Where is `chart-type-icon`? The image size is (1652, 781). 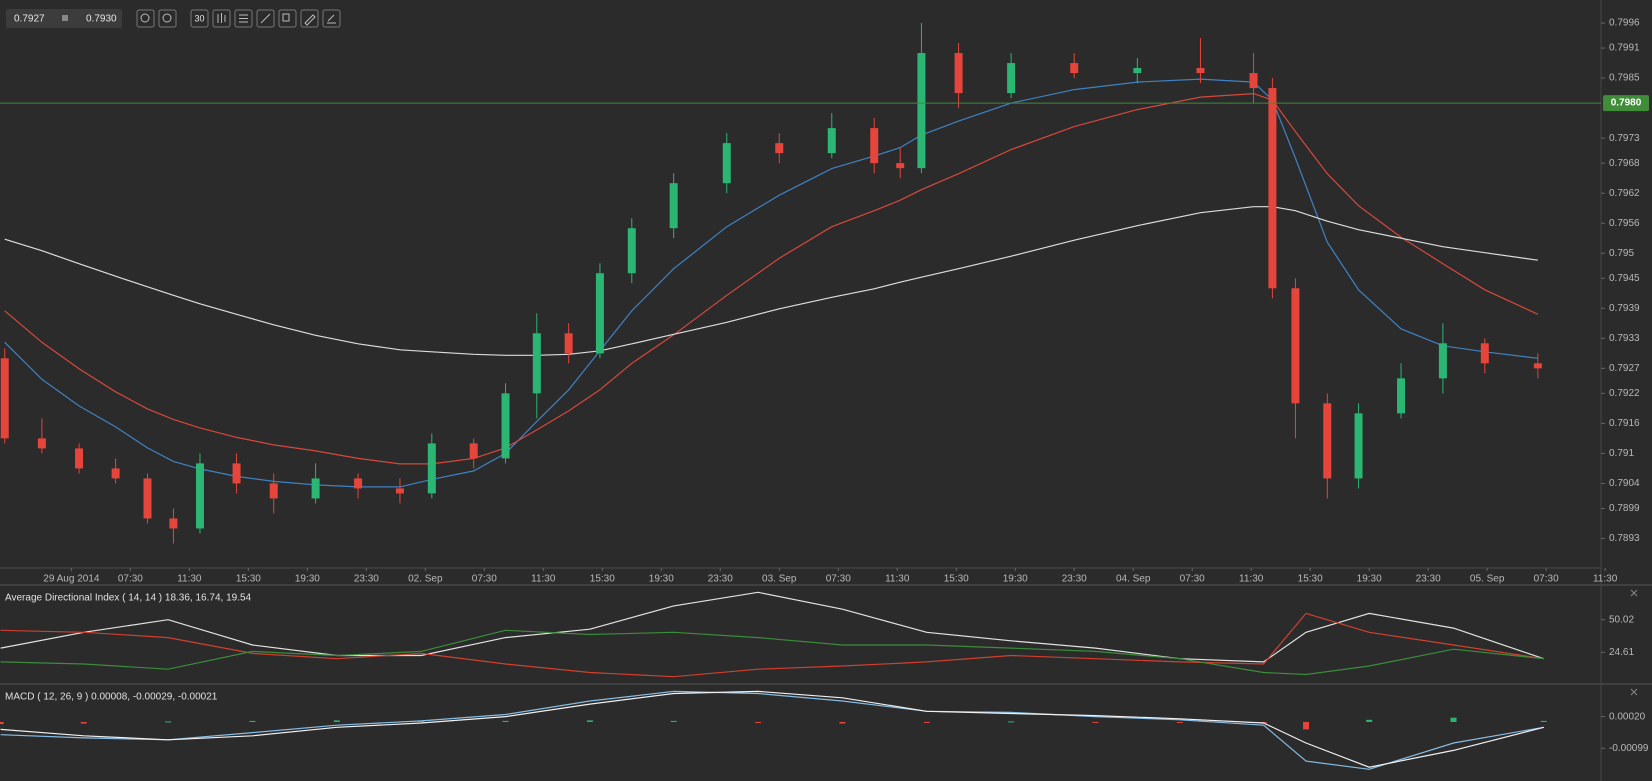
chart-type-icon is located at coordinates (221, 18).